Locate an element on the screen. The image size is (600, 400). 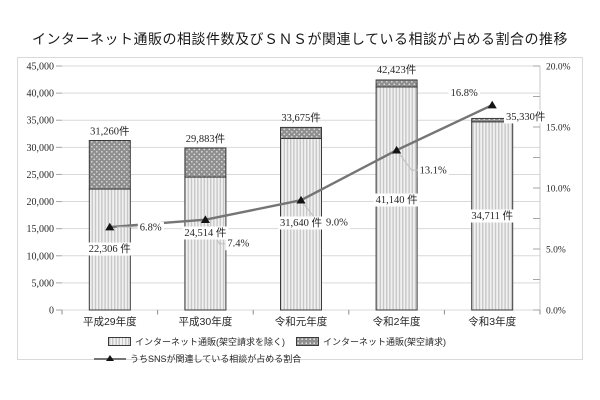
y-axis-label-left: 25,000 is located at coordinates (41, 175).